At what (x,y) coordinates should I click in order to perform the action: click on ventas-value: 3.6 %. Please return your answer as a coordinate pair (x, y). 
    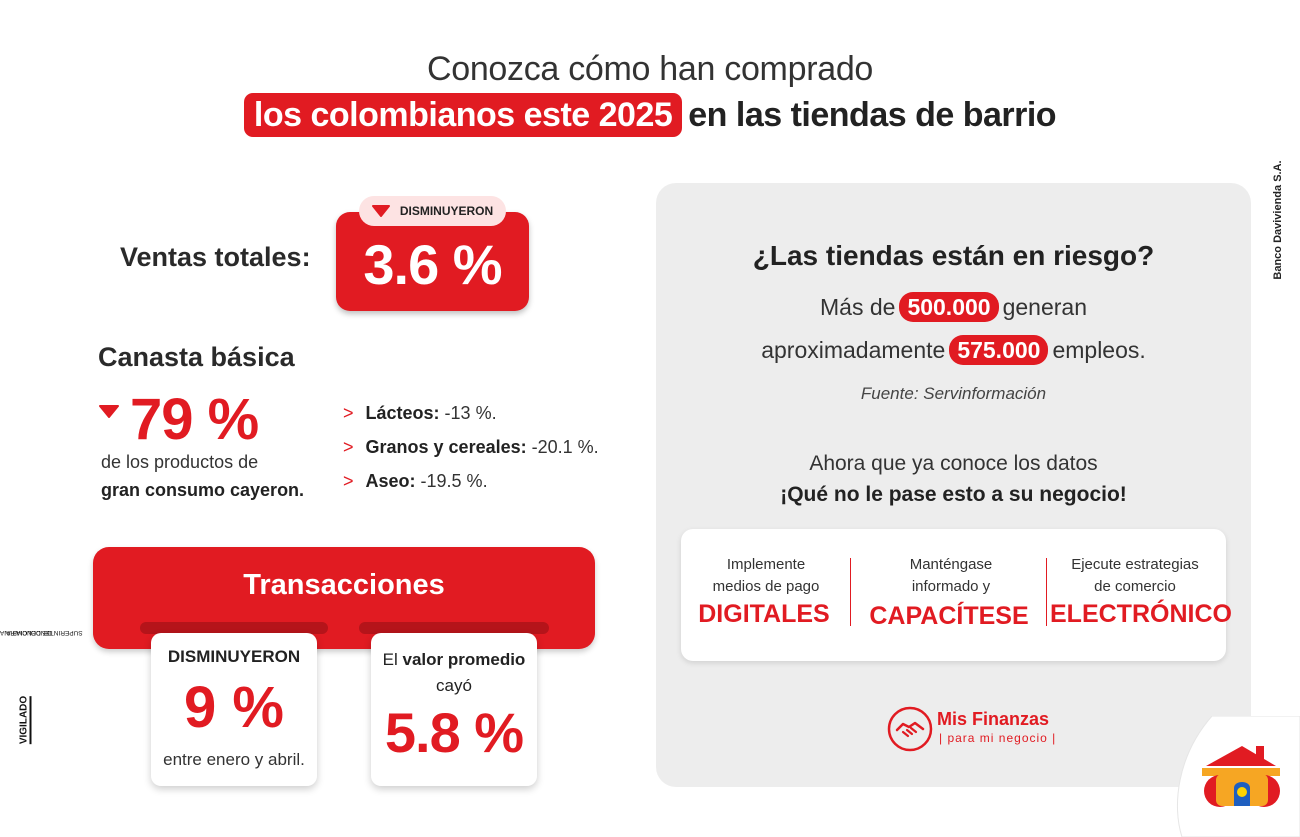
    Looking at the image, I should click on (432, 264).